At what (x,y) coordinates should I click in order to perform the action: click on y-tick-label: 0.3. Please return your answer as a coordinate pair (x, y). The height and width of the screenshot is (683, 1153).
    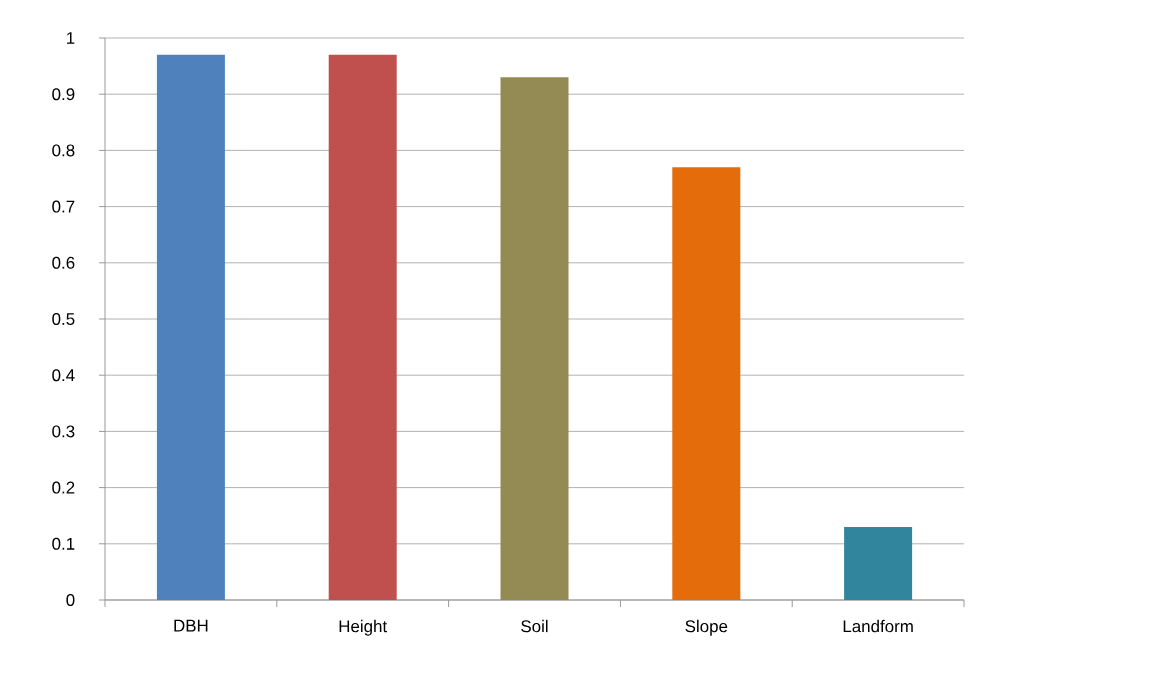
    Looking at the image, I should click on (63, 431).